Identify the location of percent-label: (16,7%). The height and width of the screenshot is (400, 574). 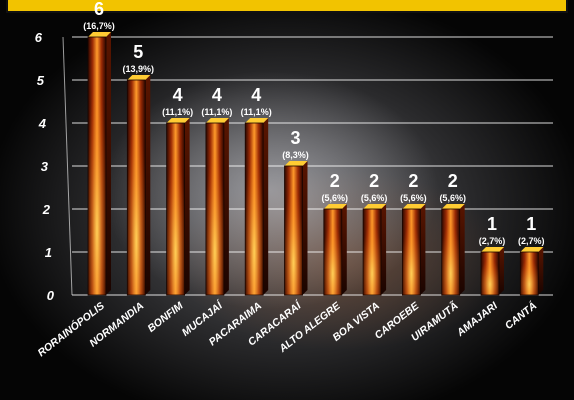
(99, 26).